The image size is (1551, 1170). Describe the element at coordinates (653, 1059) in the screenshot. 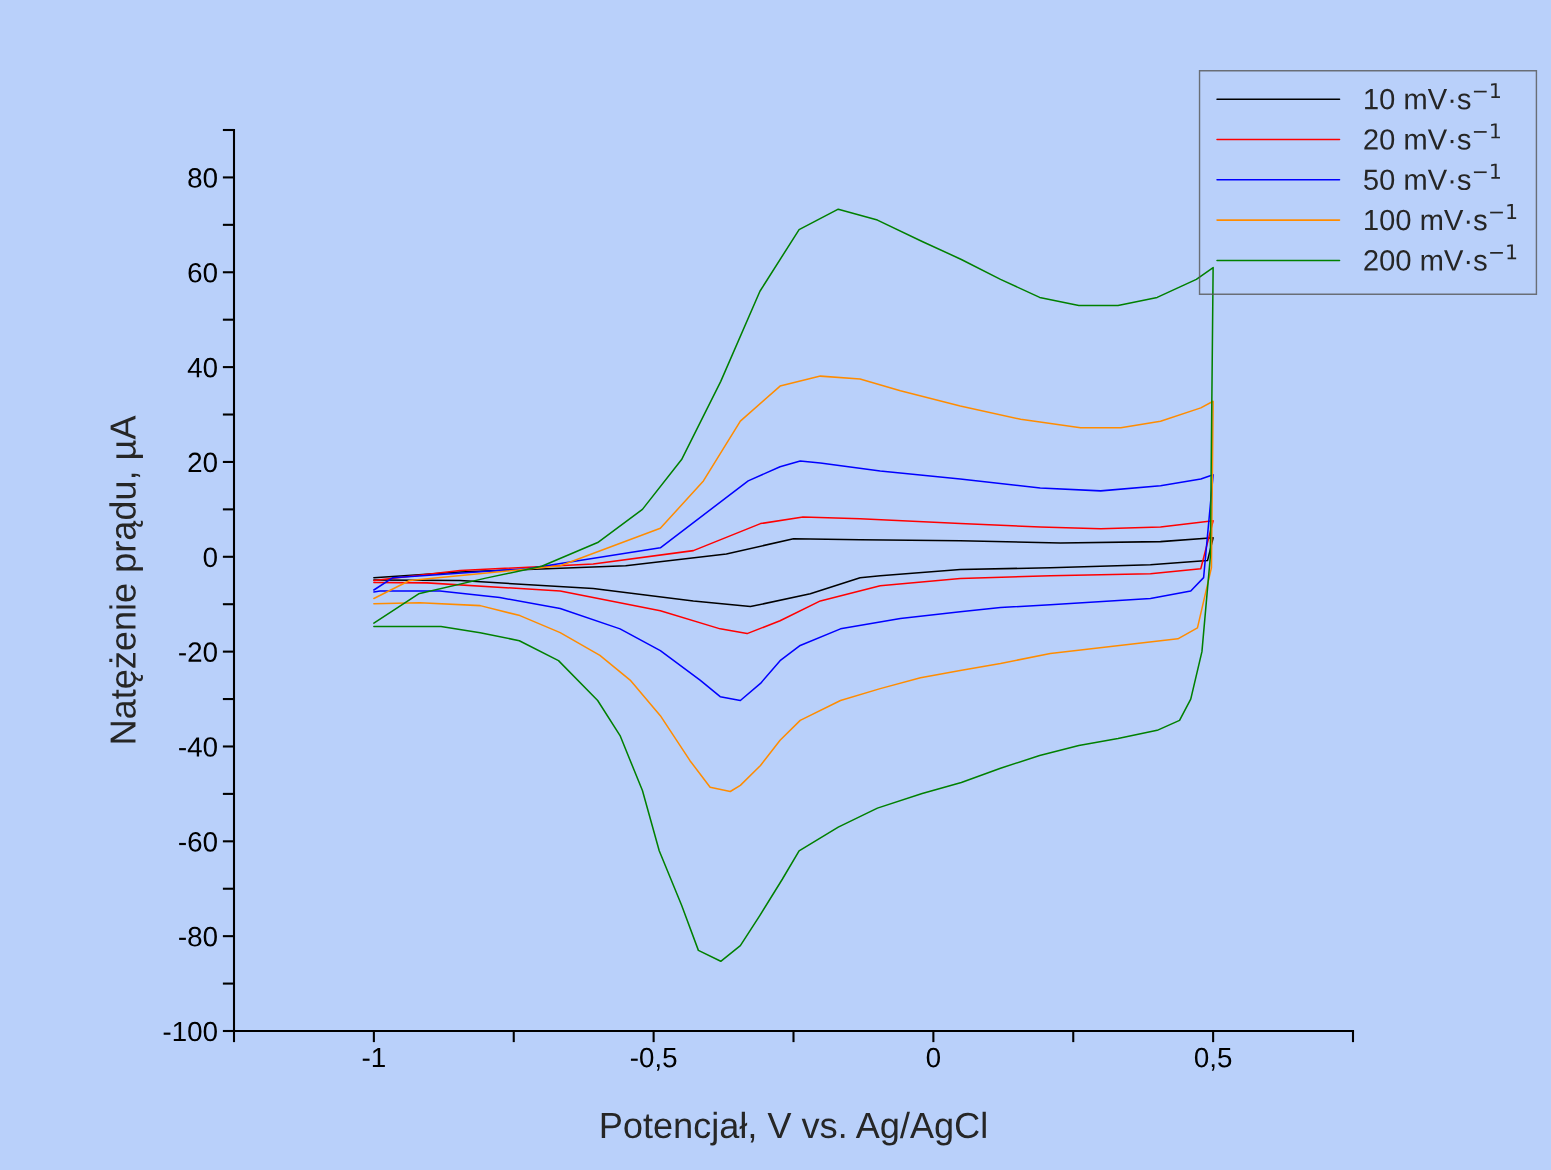

I see `x-tick-label: -0,5` at that location.